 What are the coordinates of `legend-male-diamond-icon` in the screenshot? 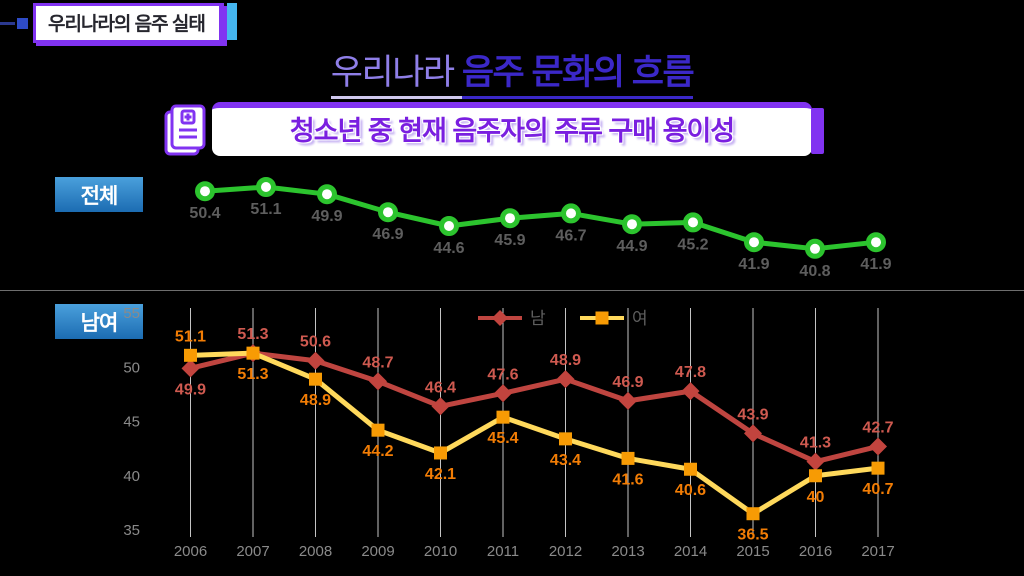 It's located at (500, 318).